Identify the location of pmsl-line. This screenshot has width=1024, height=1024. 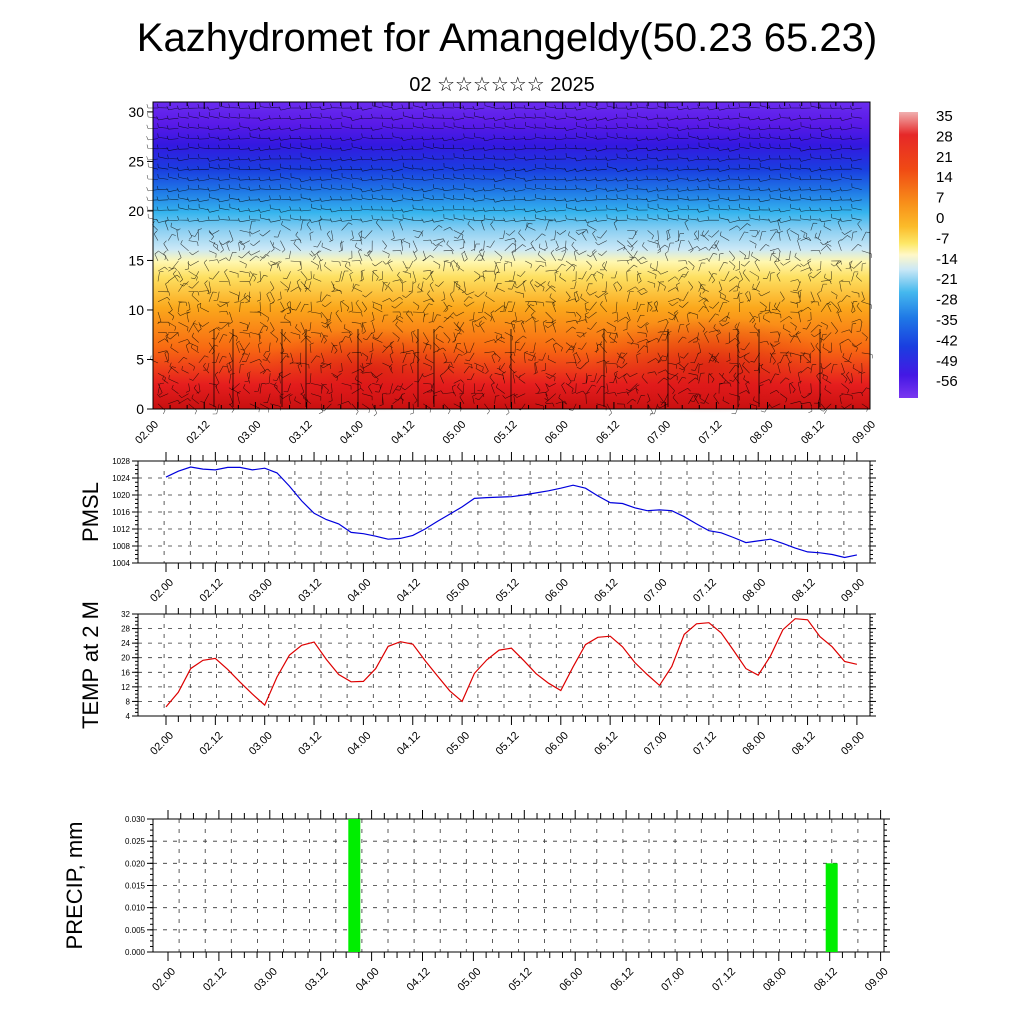
(511, 512).